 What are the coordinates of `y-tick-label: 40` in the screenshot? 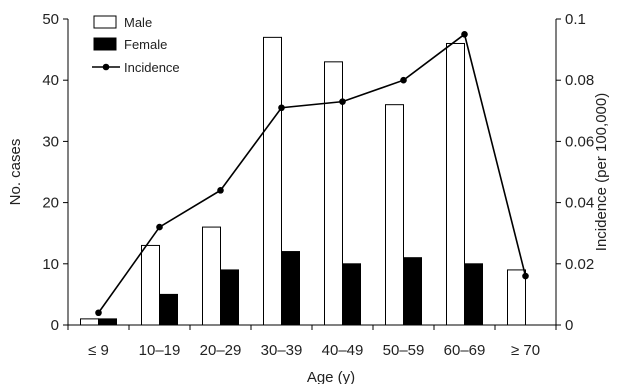 It's located at (50, 80).